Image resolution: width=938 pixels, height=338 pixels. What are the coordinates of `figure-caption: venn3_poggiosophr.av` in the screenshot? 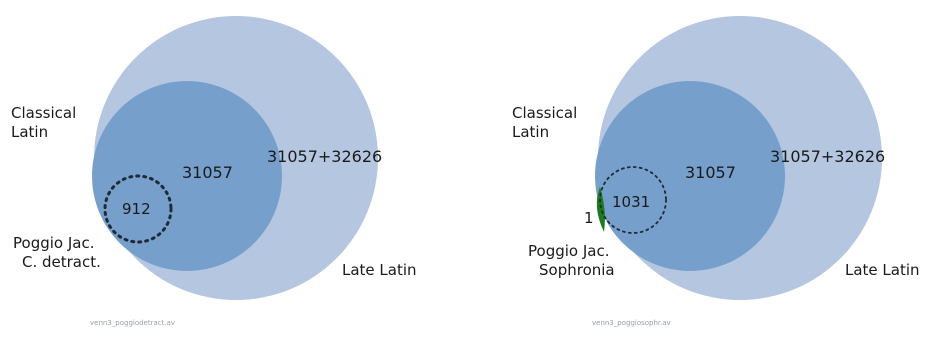 It's located at (631, 323).